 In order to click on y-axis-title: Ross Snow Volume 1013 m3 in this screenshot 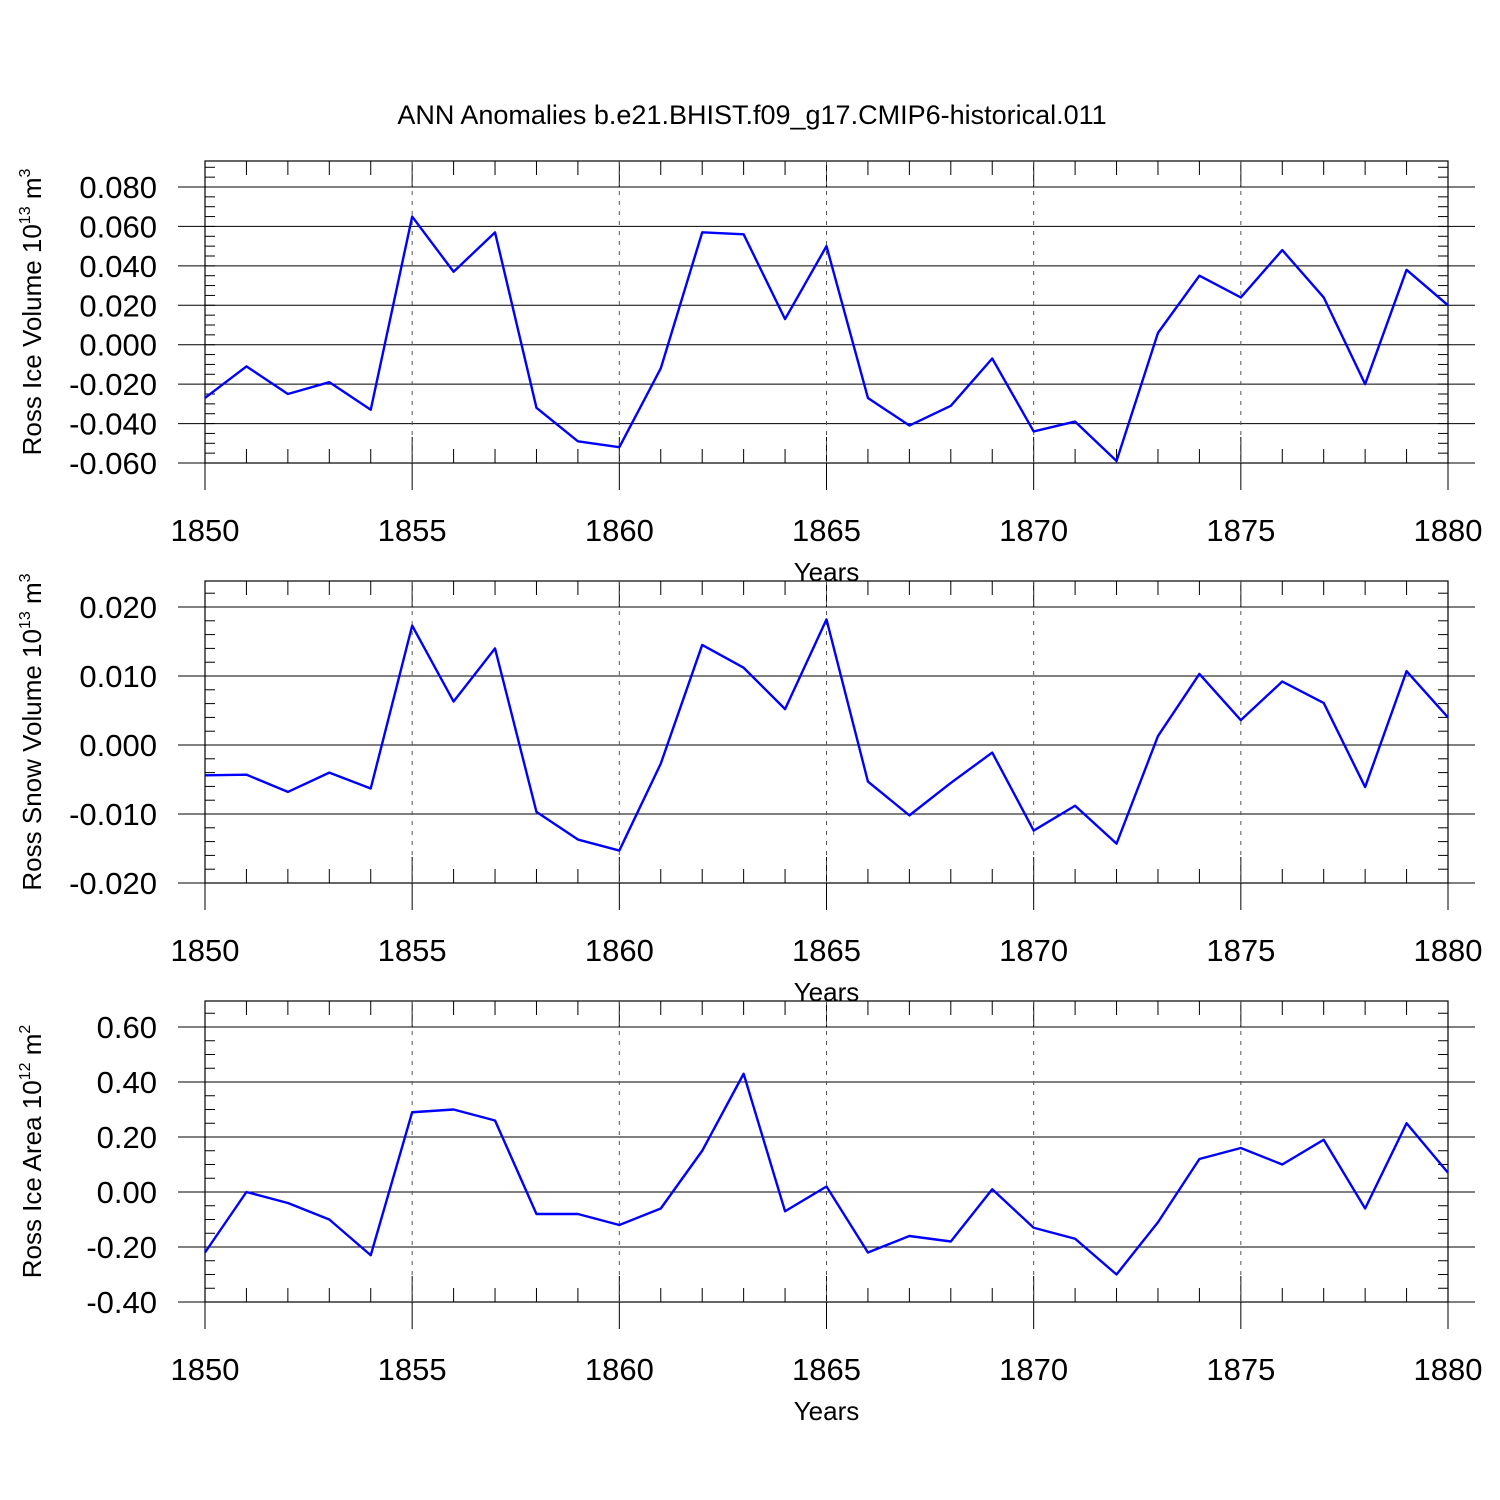, I will do `click(32, 731)`.